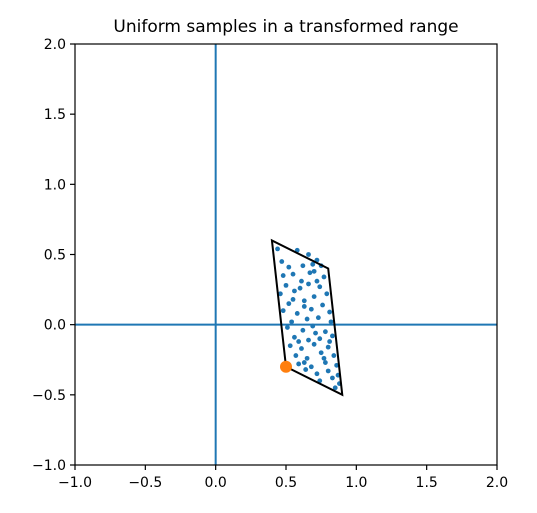 The height and width of the screenshot is (513, 537). I want to click on y-tick-label-2: 0.0, so click(55, 326).